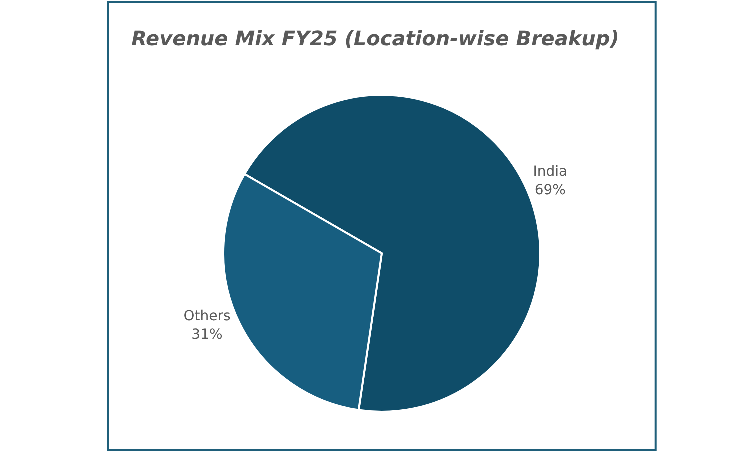 This screenshot has height=452, width=751. What do you see at coordinates (550, 190) in the screenshot?
I see `data-label: 69%` at bounding box center [550, 190].